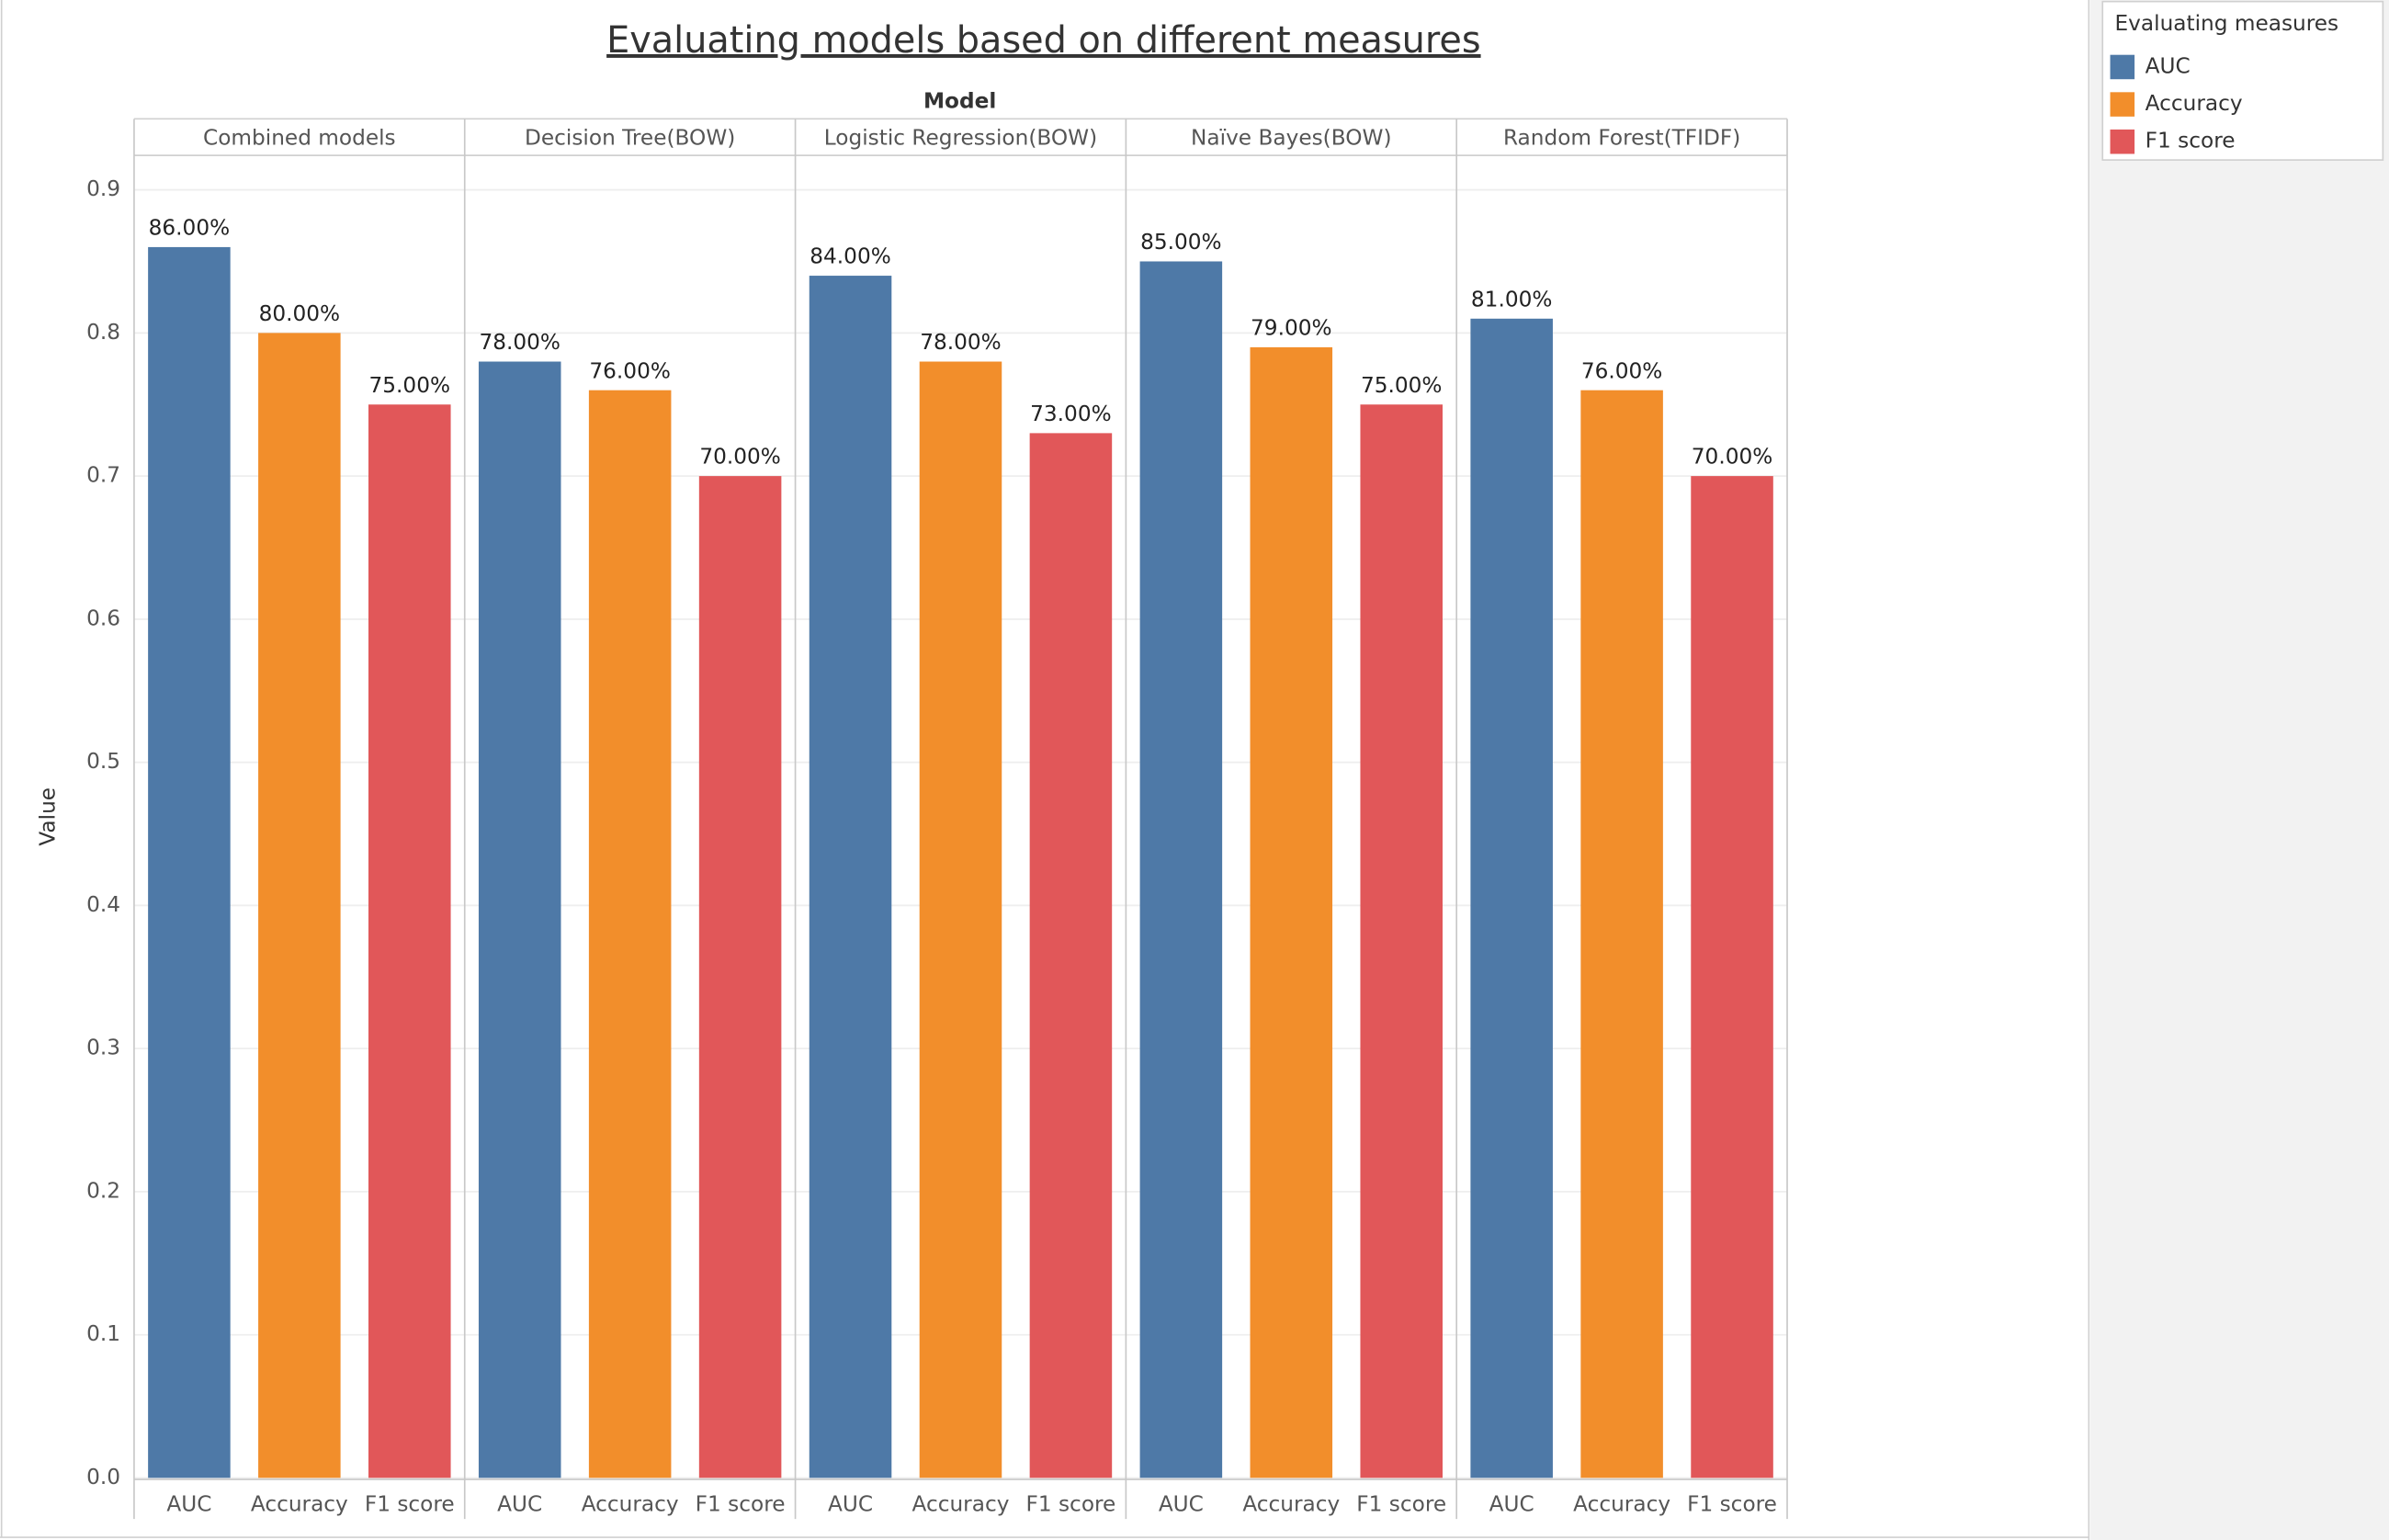 The image size is (2389, 1540). What do you see at coordinates (2168, 65) in the screenshot?
I see `legend-label: AUC` at bounding box center [2168, 65].